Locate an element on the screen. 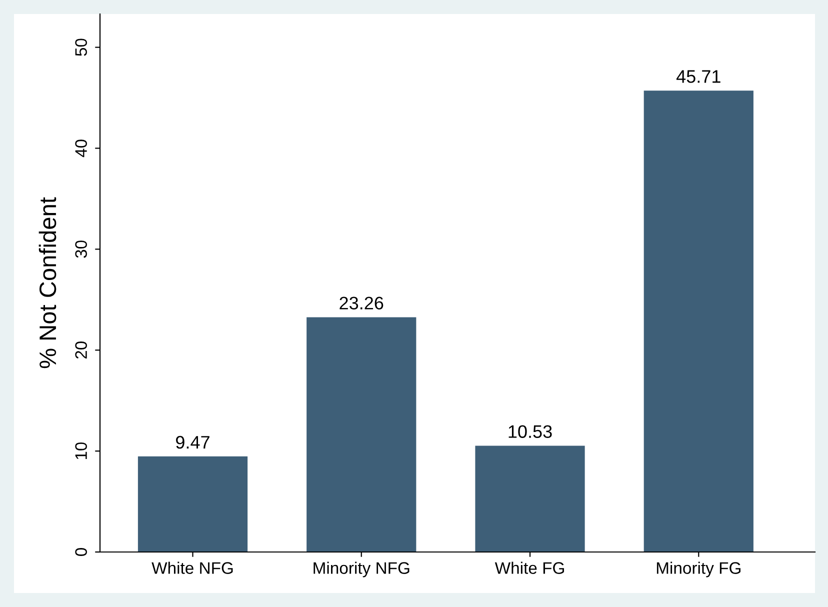 The width and height of the screenshot is (828, 607). y-tick-label: 30 is located at coordinates (81, 249).